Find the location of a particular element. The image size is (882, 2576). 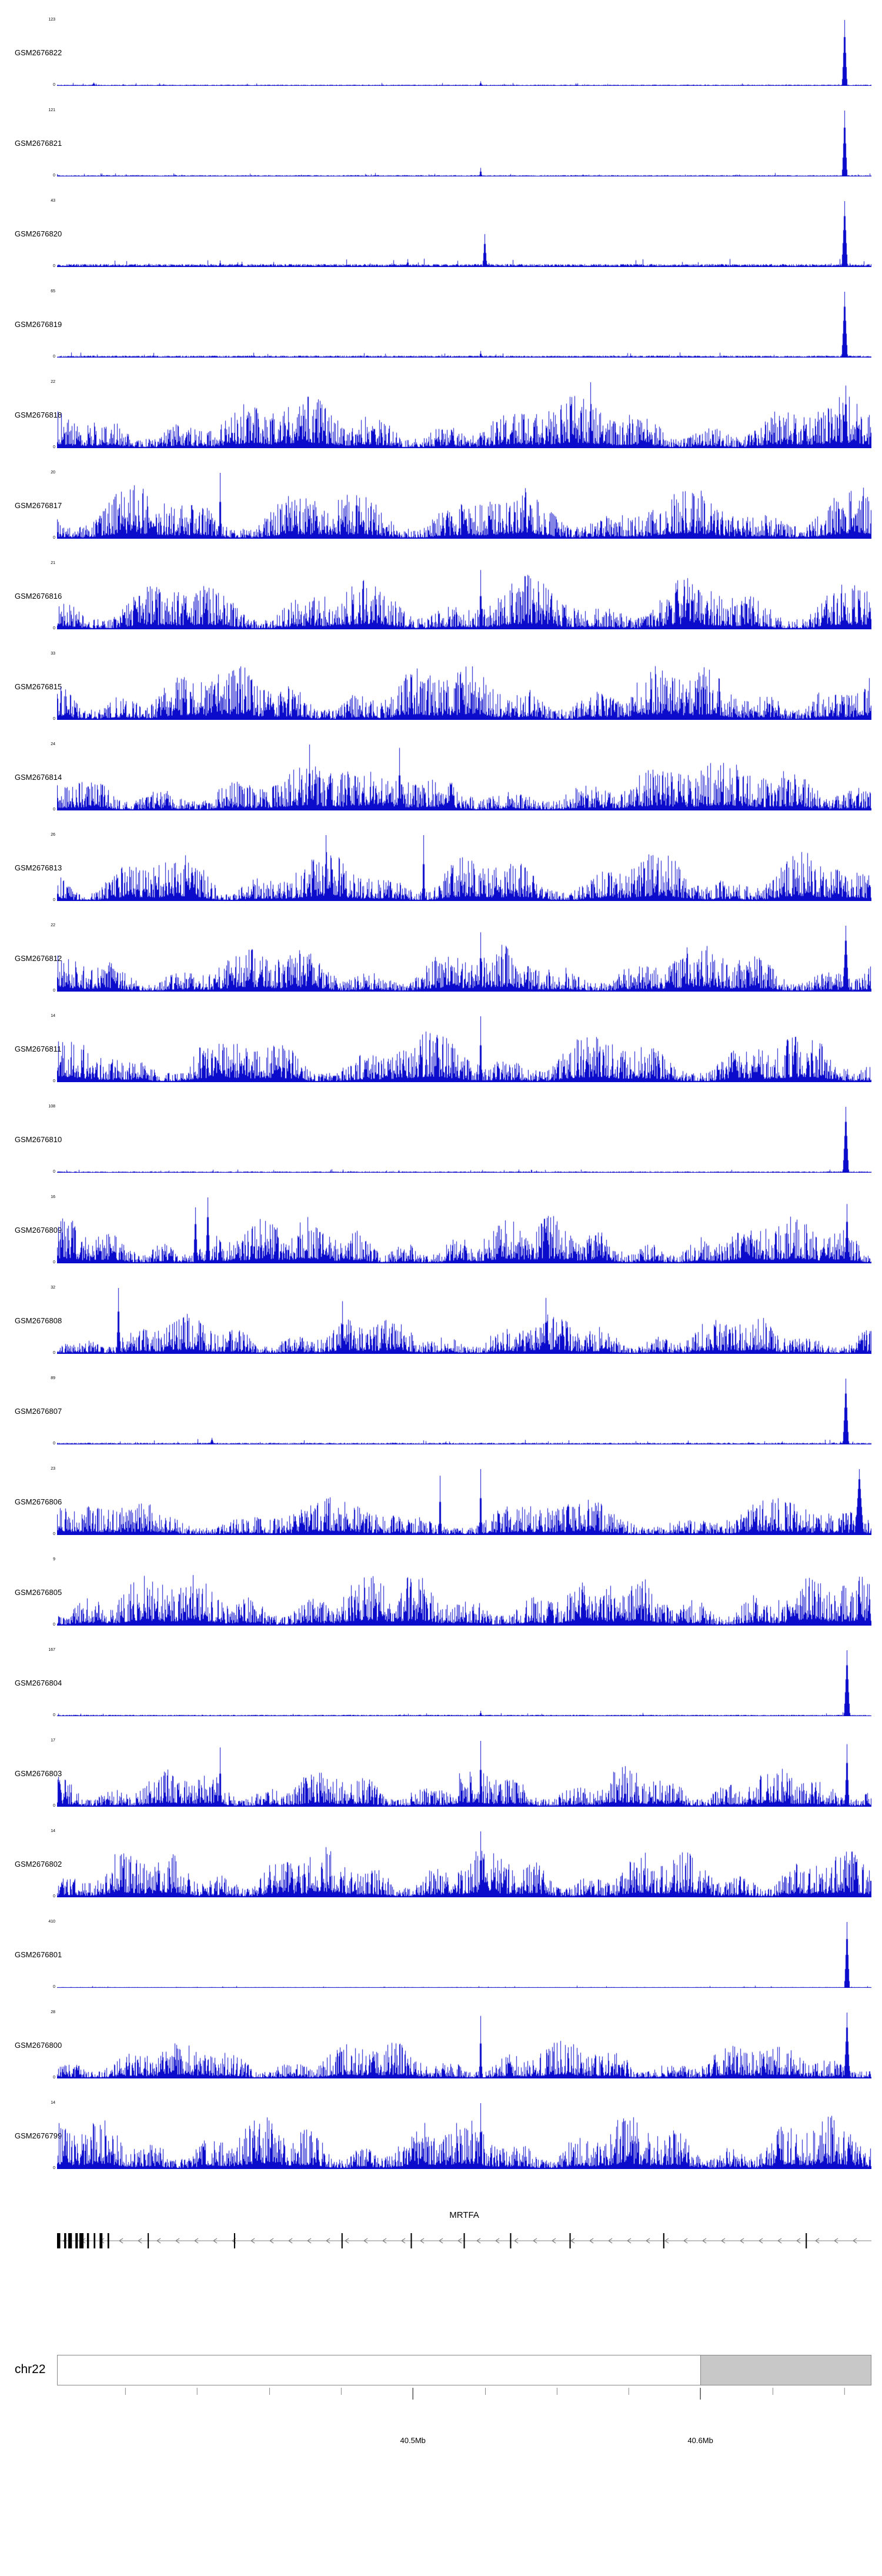

track-plot: 21 0 is located at coordinates (461, 595).